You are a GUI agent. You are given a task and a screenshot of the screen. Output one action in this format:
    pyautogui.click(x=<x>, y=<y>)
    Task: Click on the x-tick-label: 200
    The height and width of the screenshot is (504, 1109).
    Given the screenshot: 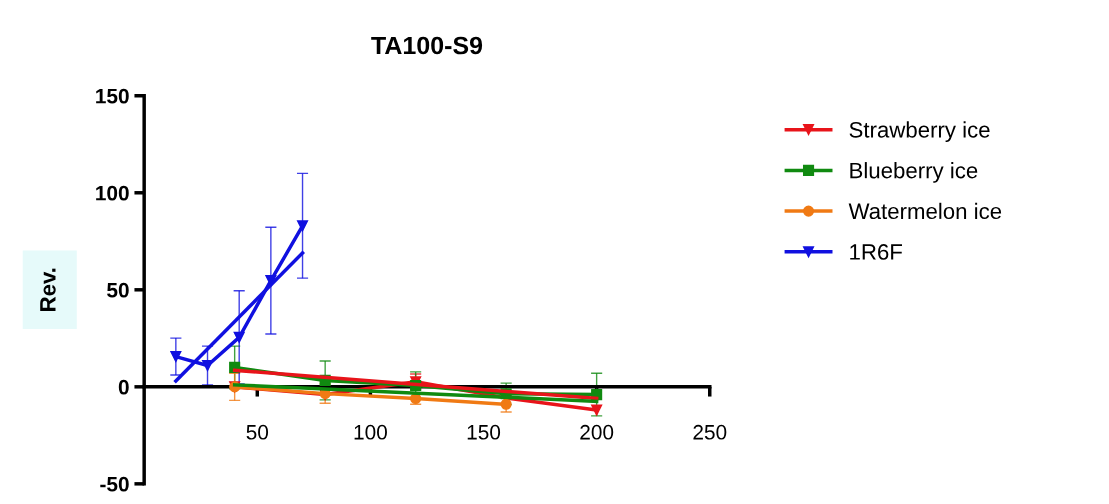 What is the action you would take?
    pyautogui.click(x=597, y=432)
    